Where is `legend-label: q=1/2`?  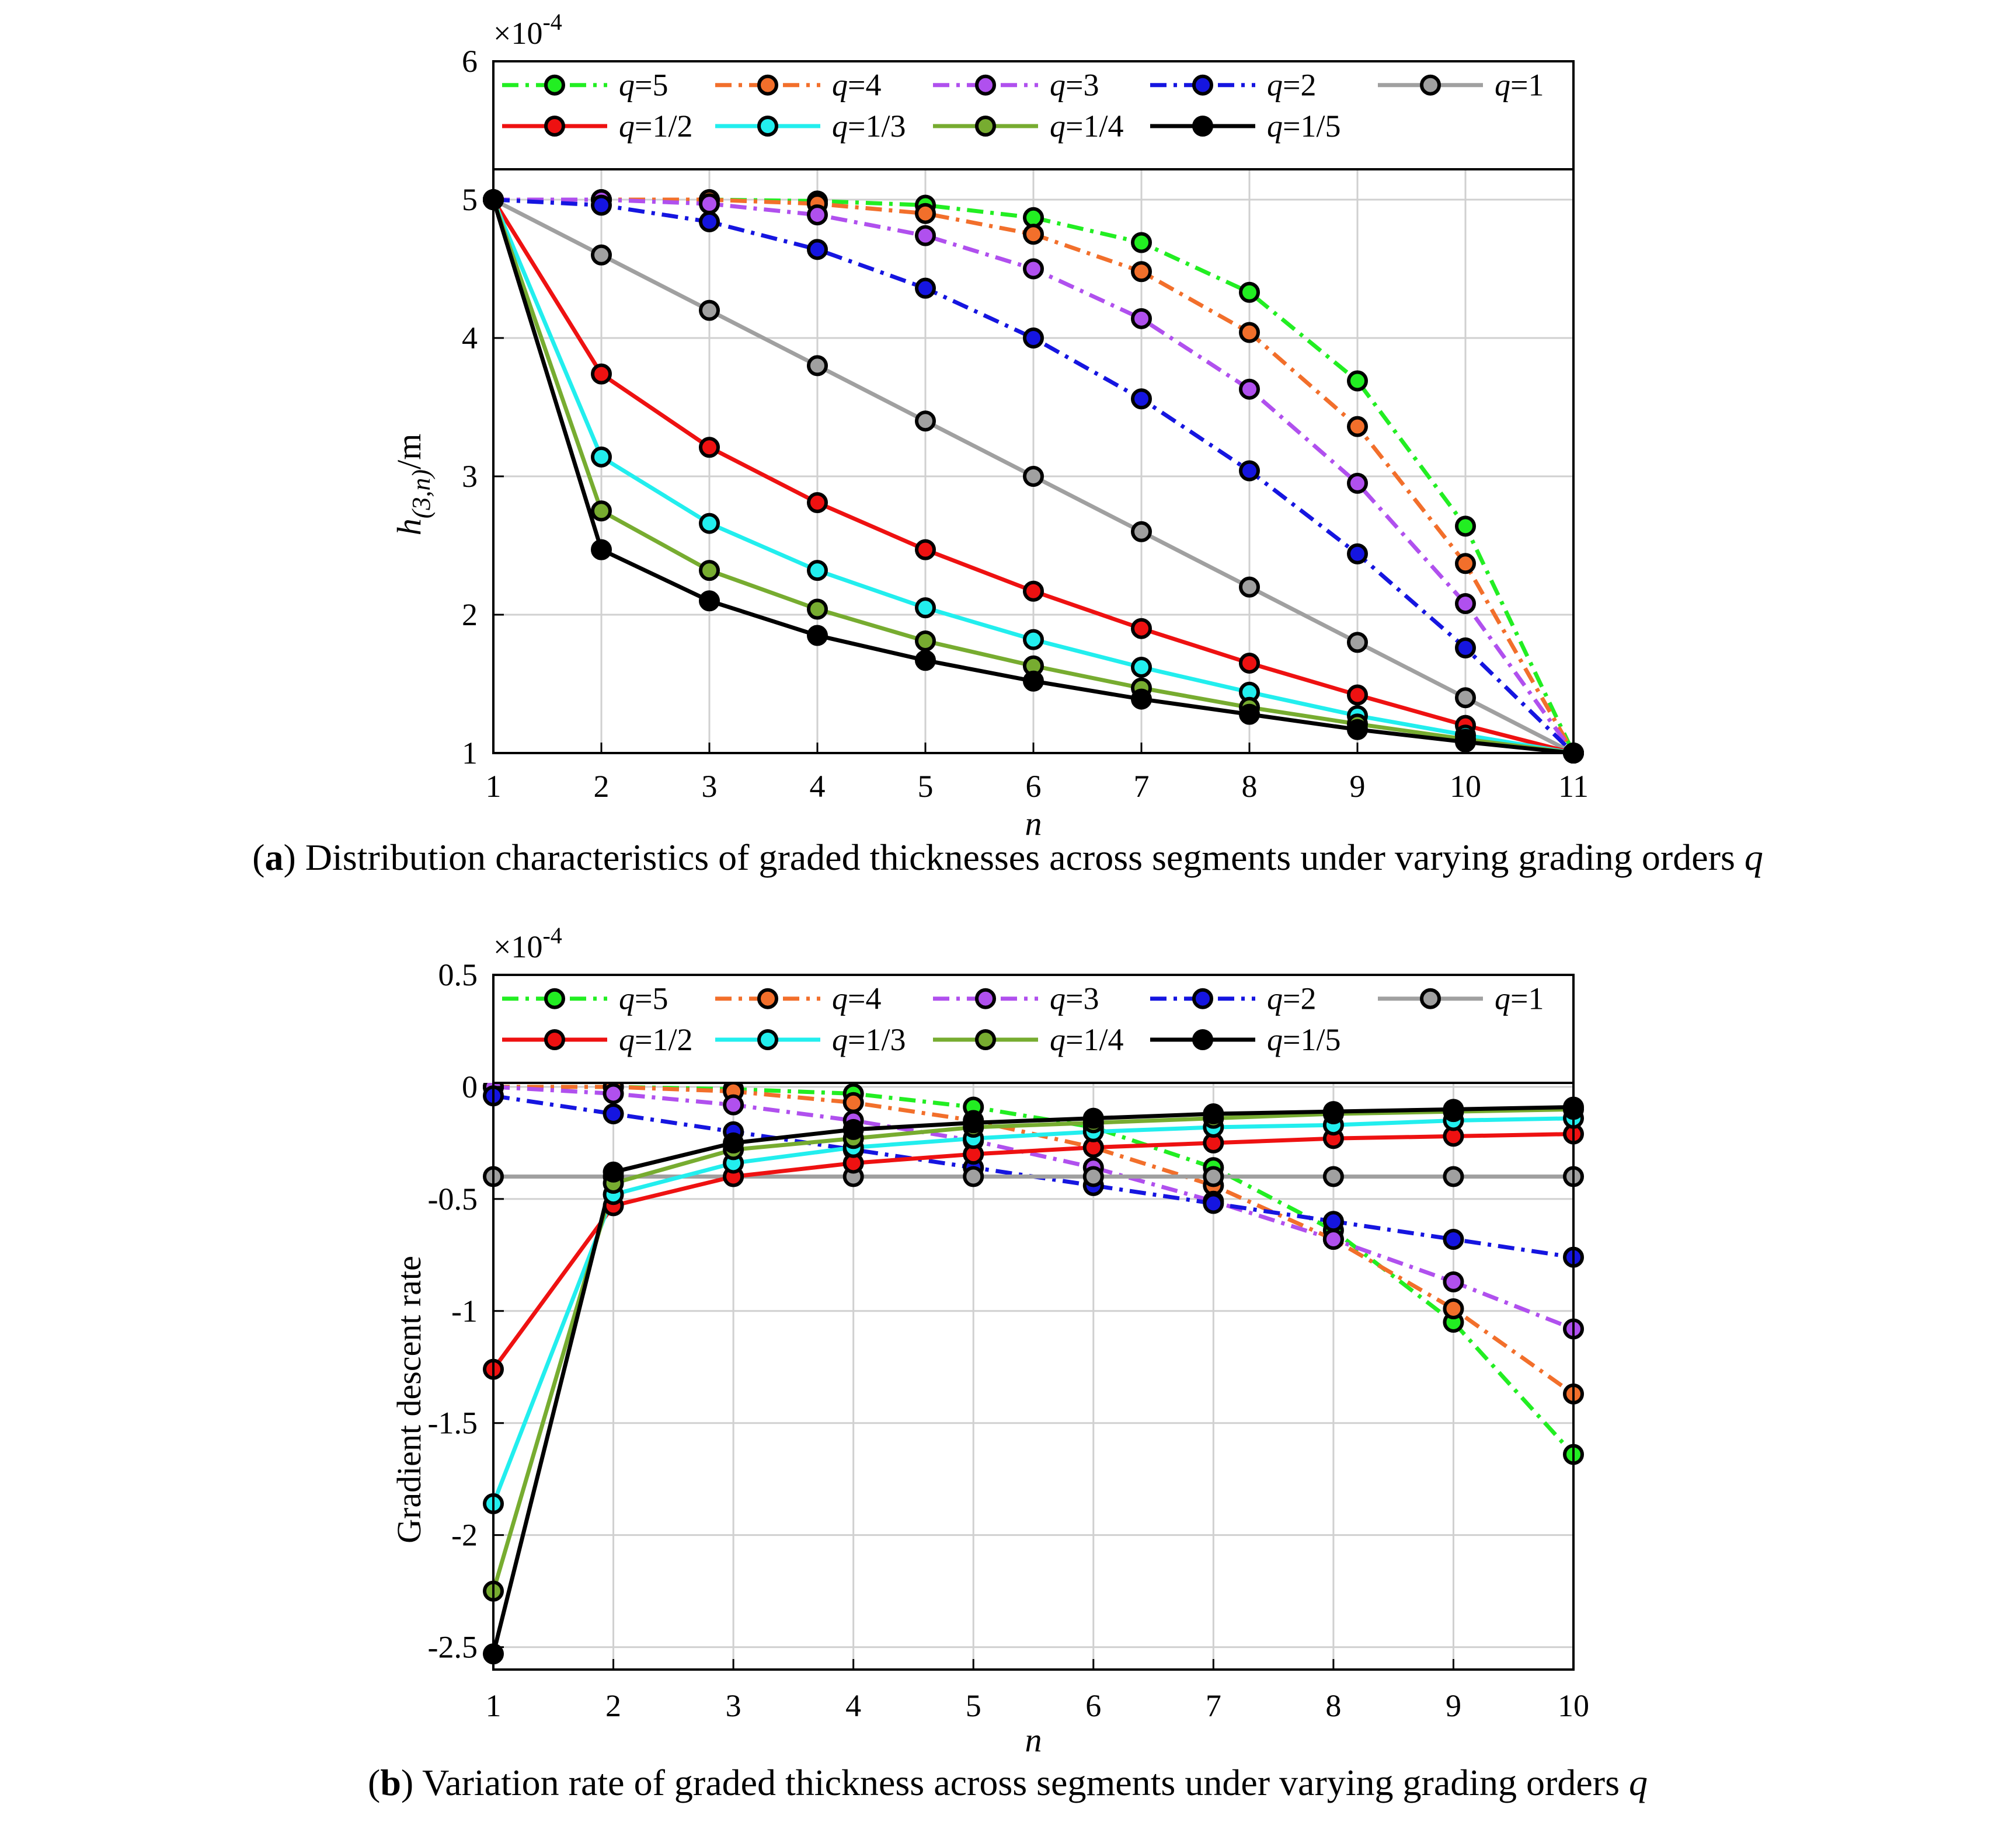 legend-label: q=1/2 is located at coordinates (655, 127).